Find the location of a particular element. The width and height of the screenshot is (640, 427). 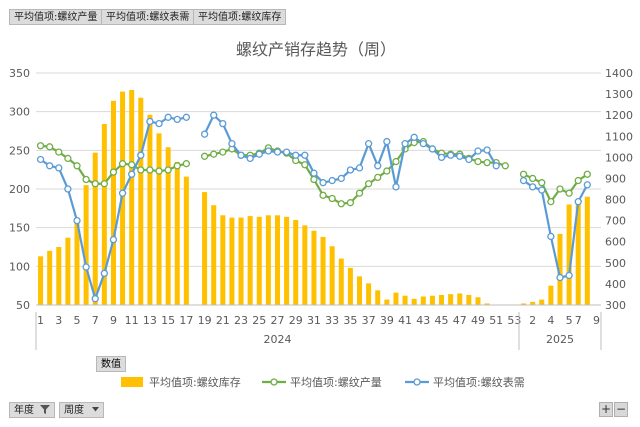

x-tick-label: 31 is located at coordinates (314, 320).